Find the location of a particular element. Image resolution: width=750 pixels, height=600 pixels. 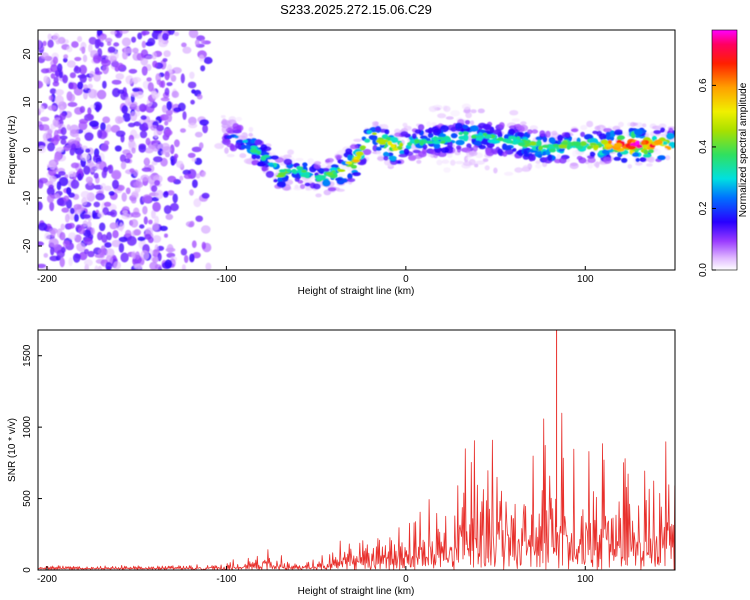

spectrogram-x-tick-label: 0 is located at coordinates (406, 279).